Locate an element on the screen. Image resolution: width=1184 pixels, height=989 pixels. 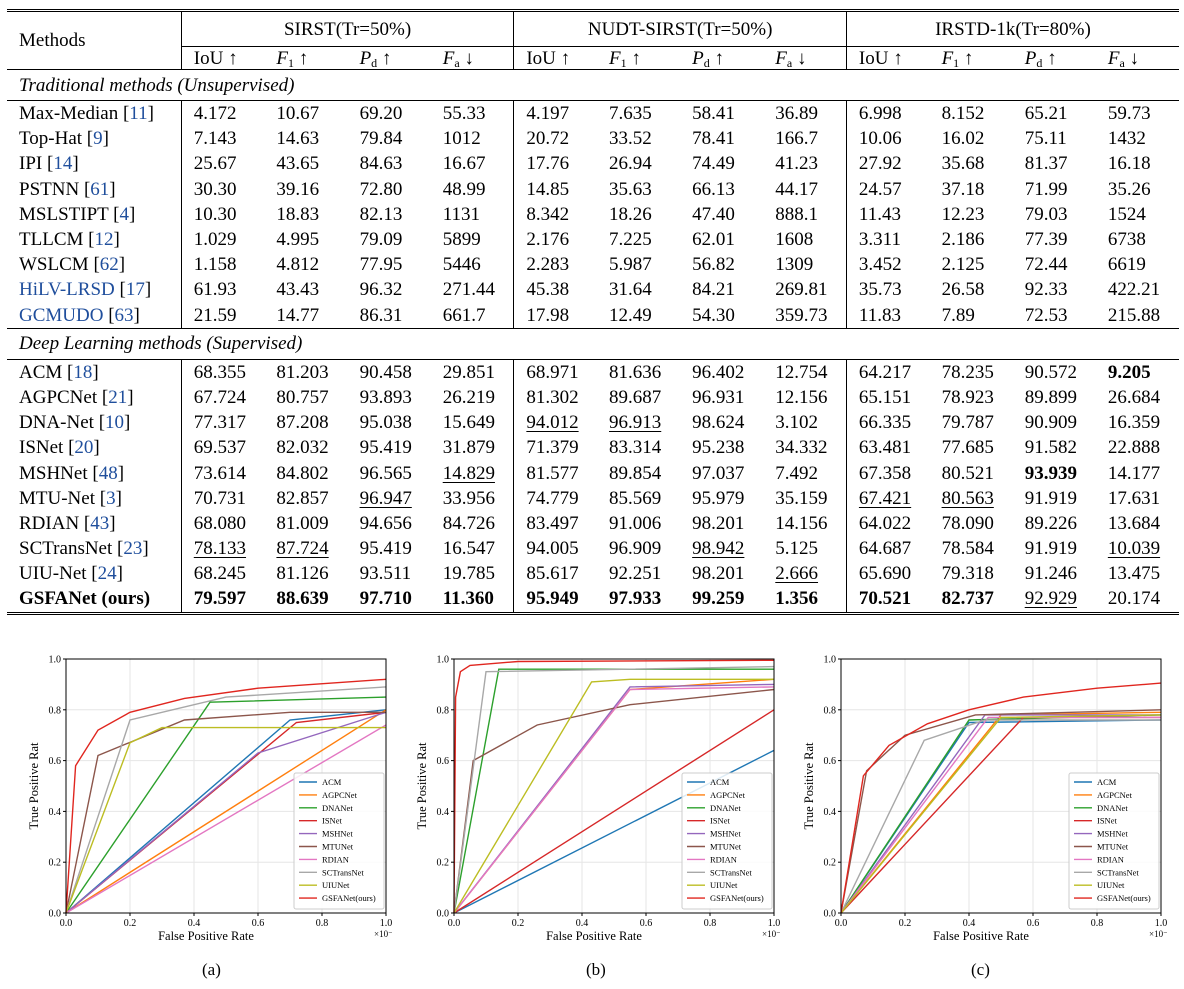
value-cell: 88.639 is located at coordinates (306, 600).